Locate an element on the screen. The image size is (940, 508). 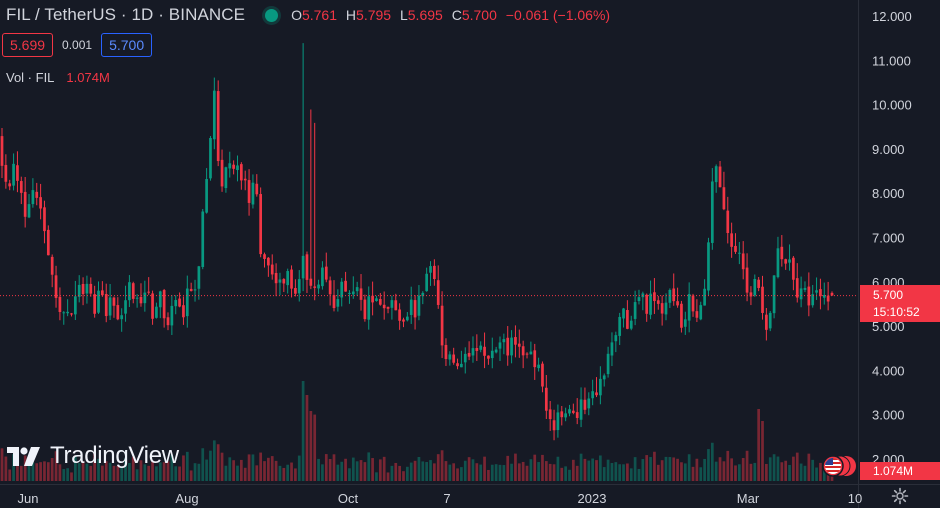
symbol-title: FIL / TetherUS · 1D · BINANCE is located at coordinates (126, 14).